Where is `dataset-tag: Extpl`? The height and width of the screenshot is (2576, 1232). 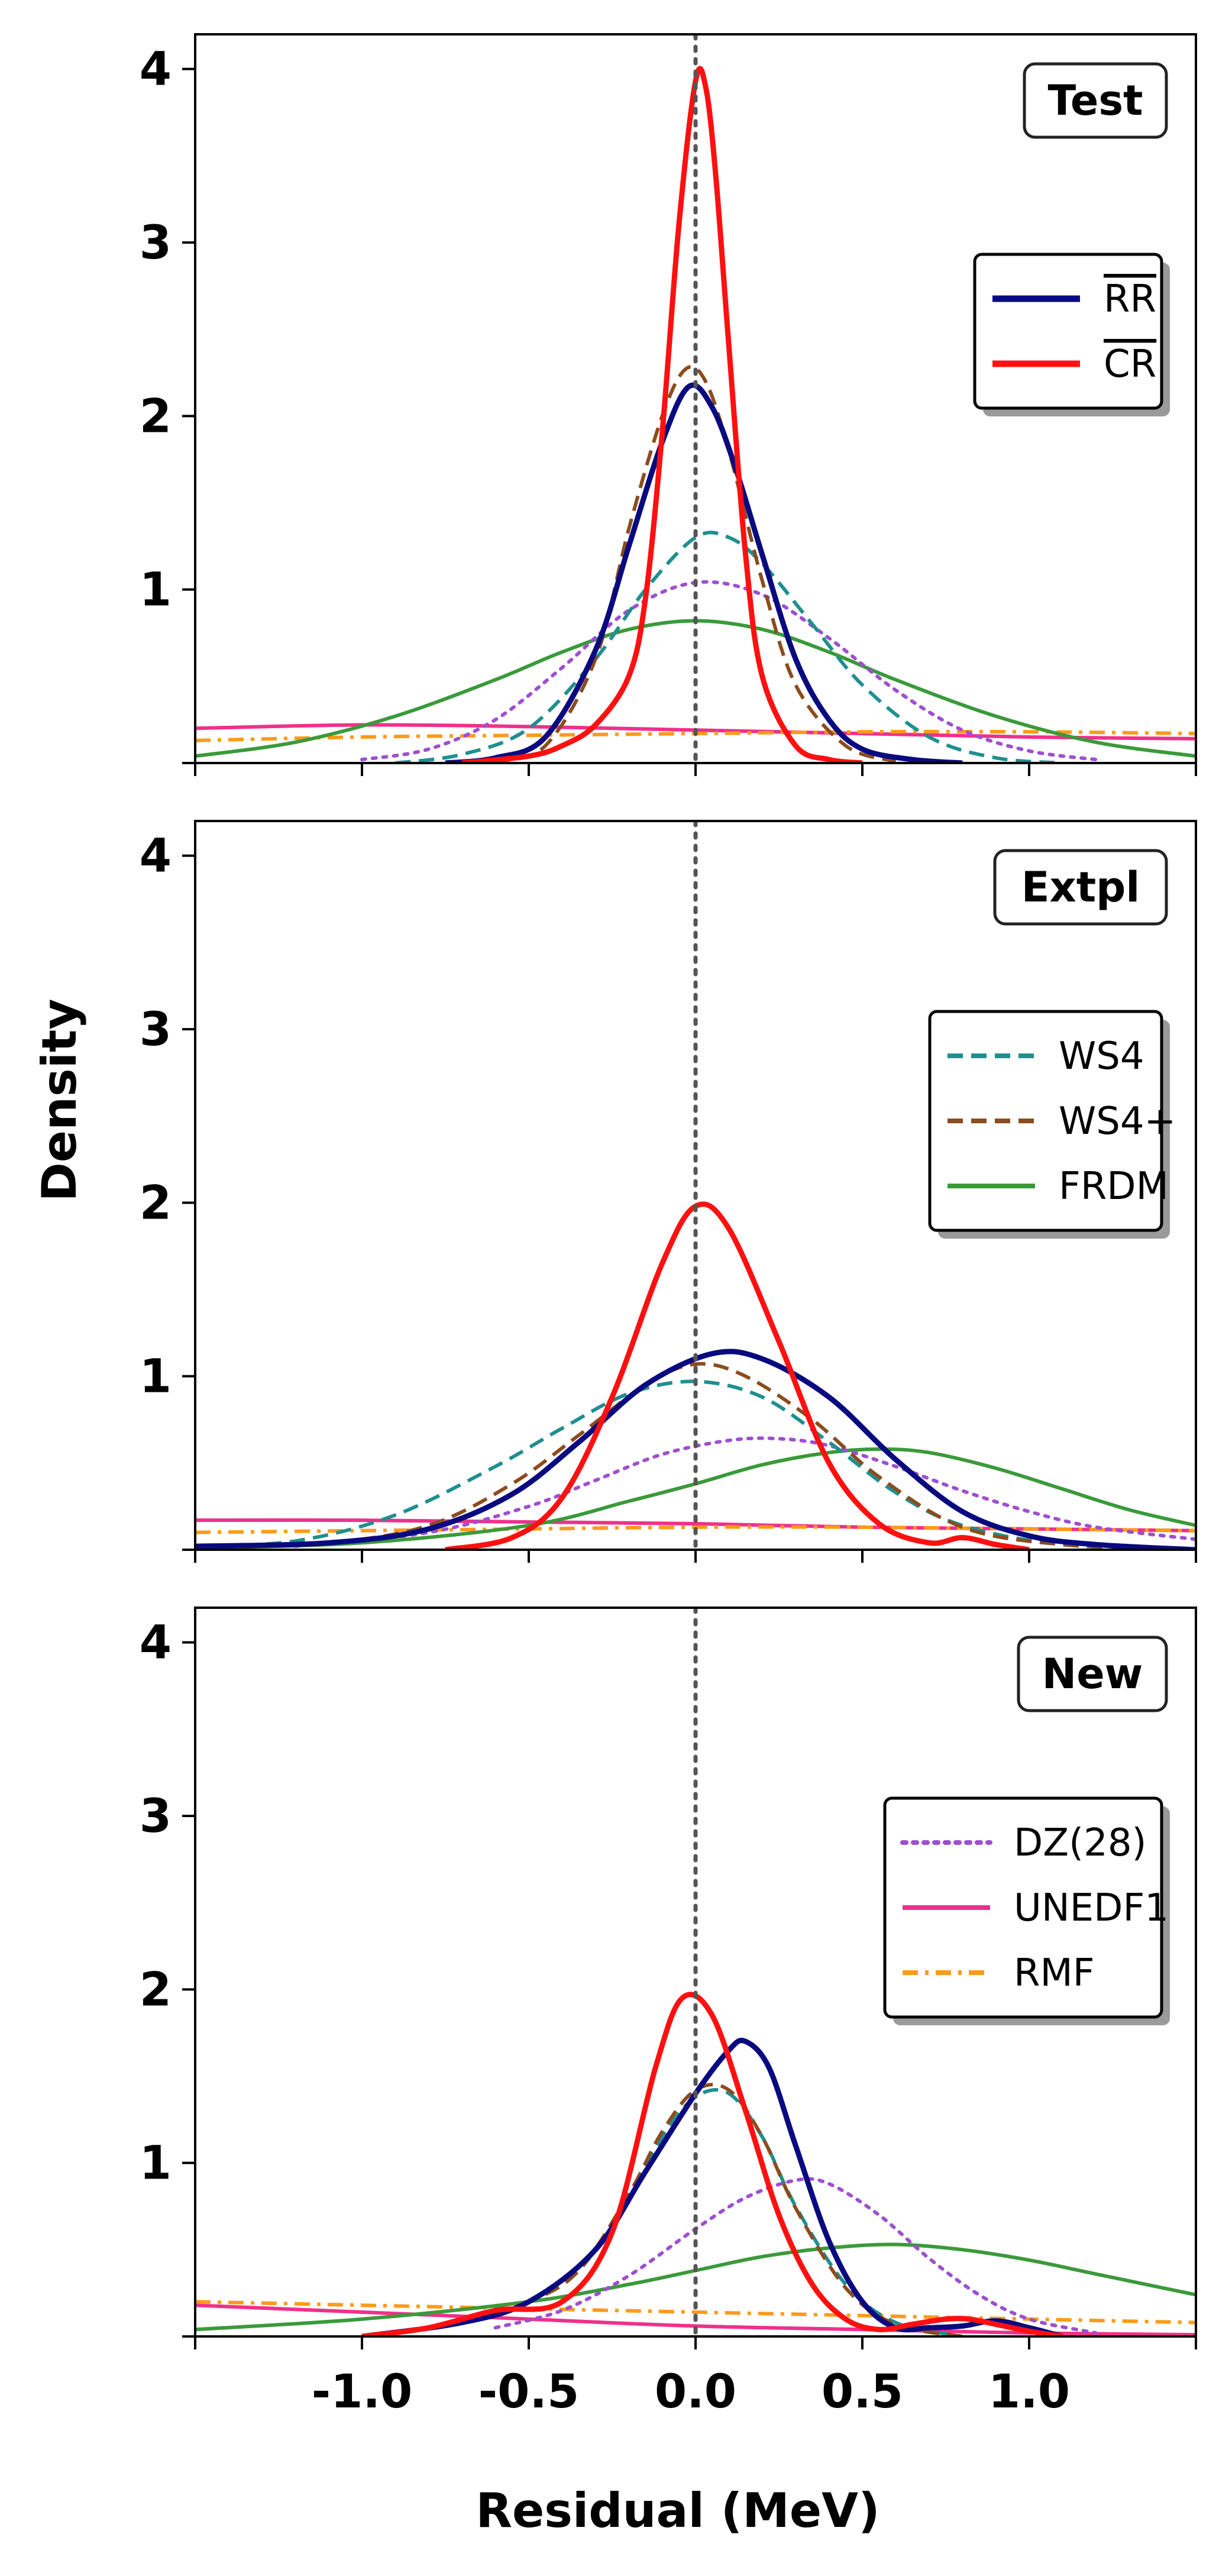
dataset-tag: Extpl is located at coordinates (1080, 887).